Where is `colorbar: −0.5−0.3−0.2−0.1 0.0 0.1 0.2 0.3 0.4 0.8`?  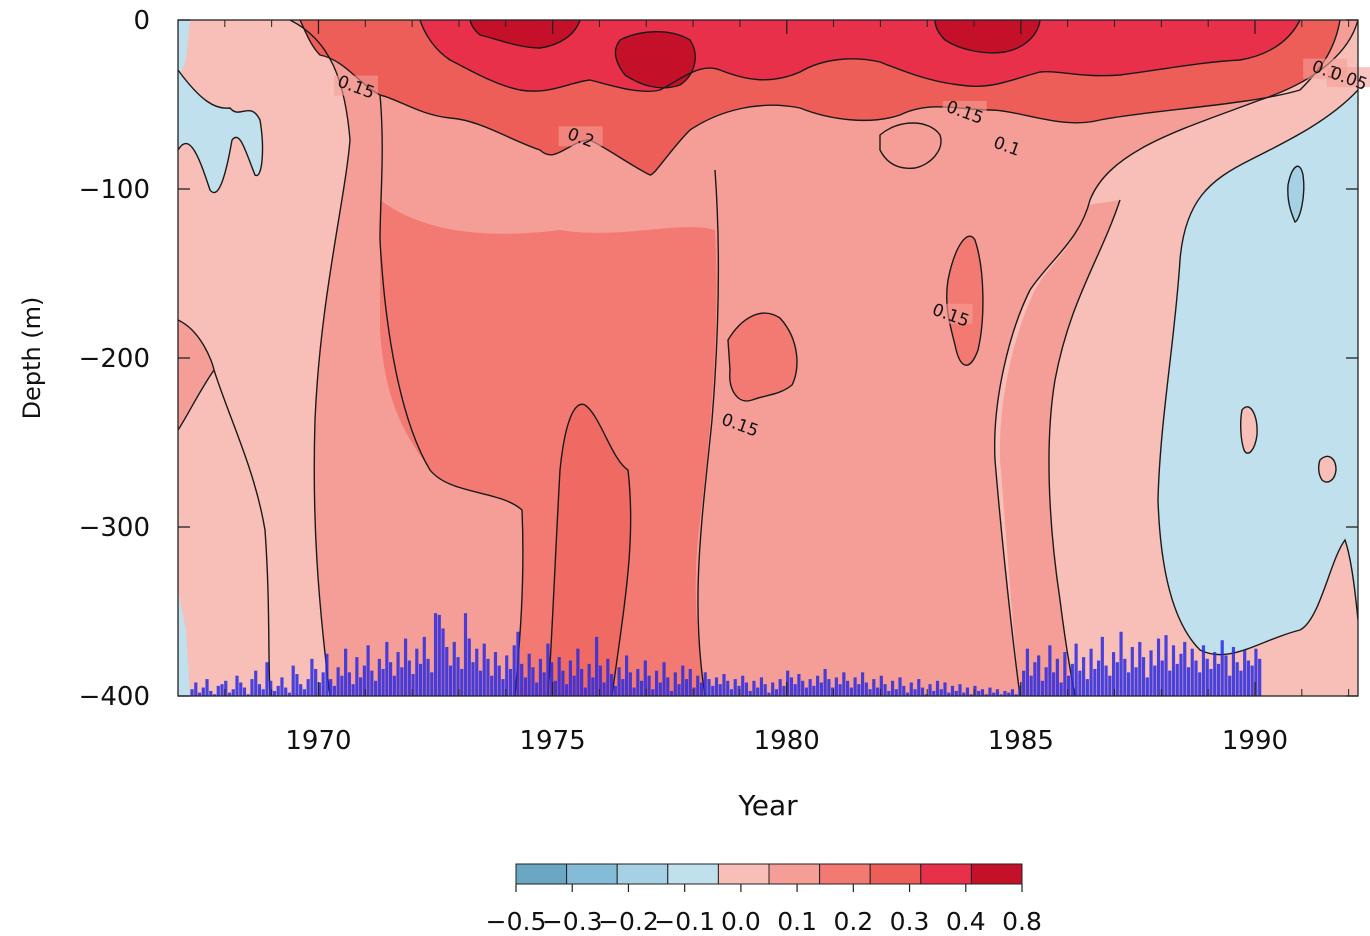
colorbar: −0.5−0.3−0.2−0.1 0.0 0.1 0.2 0.3 0.4 0.8 is located at coordinates (764, 899).